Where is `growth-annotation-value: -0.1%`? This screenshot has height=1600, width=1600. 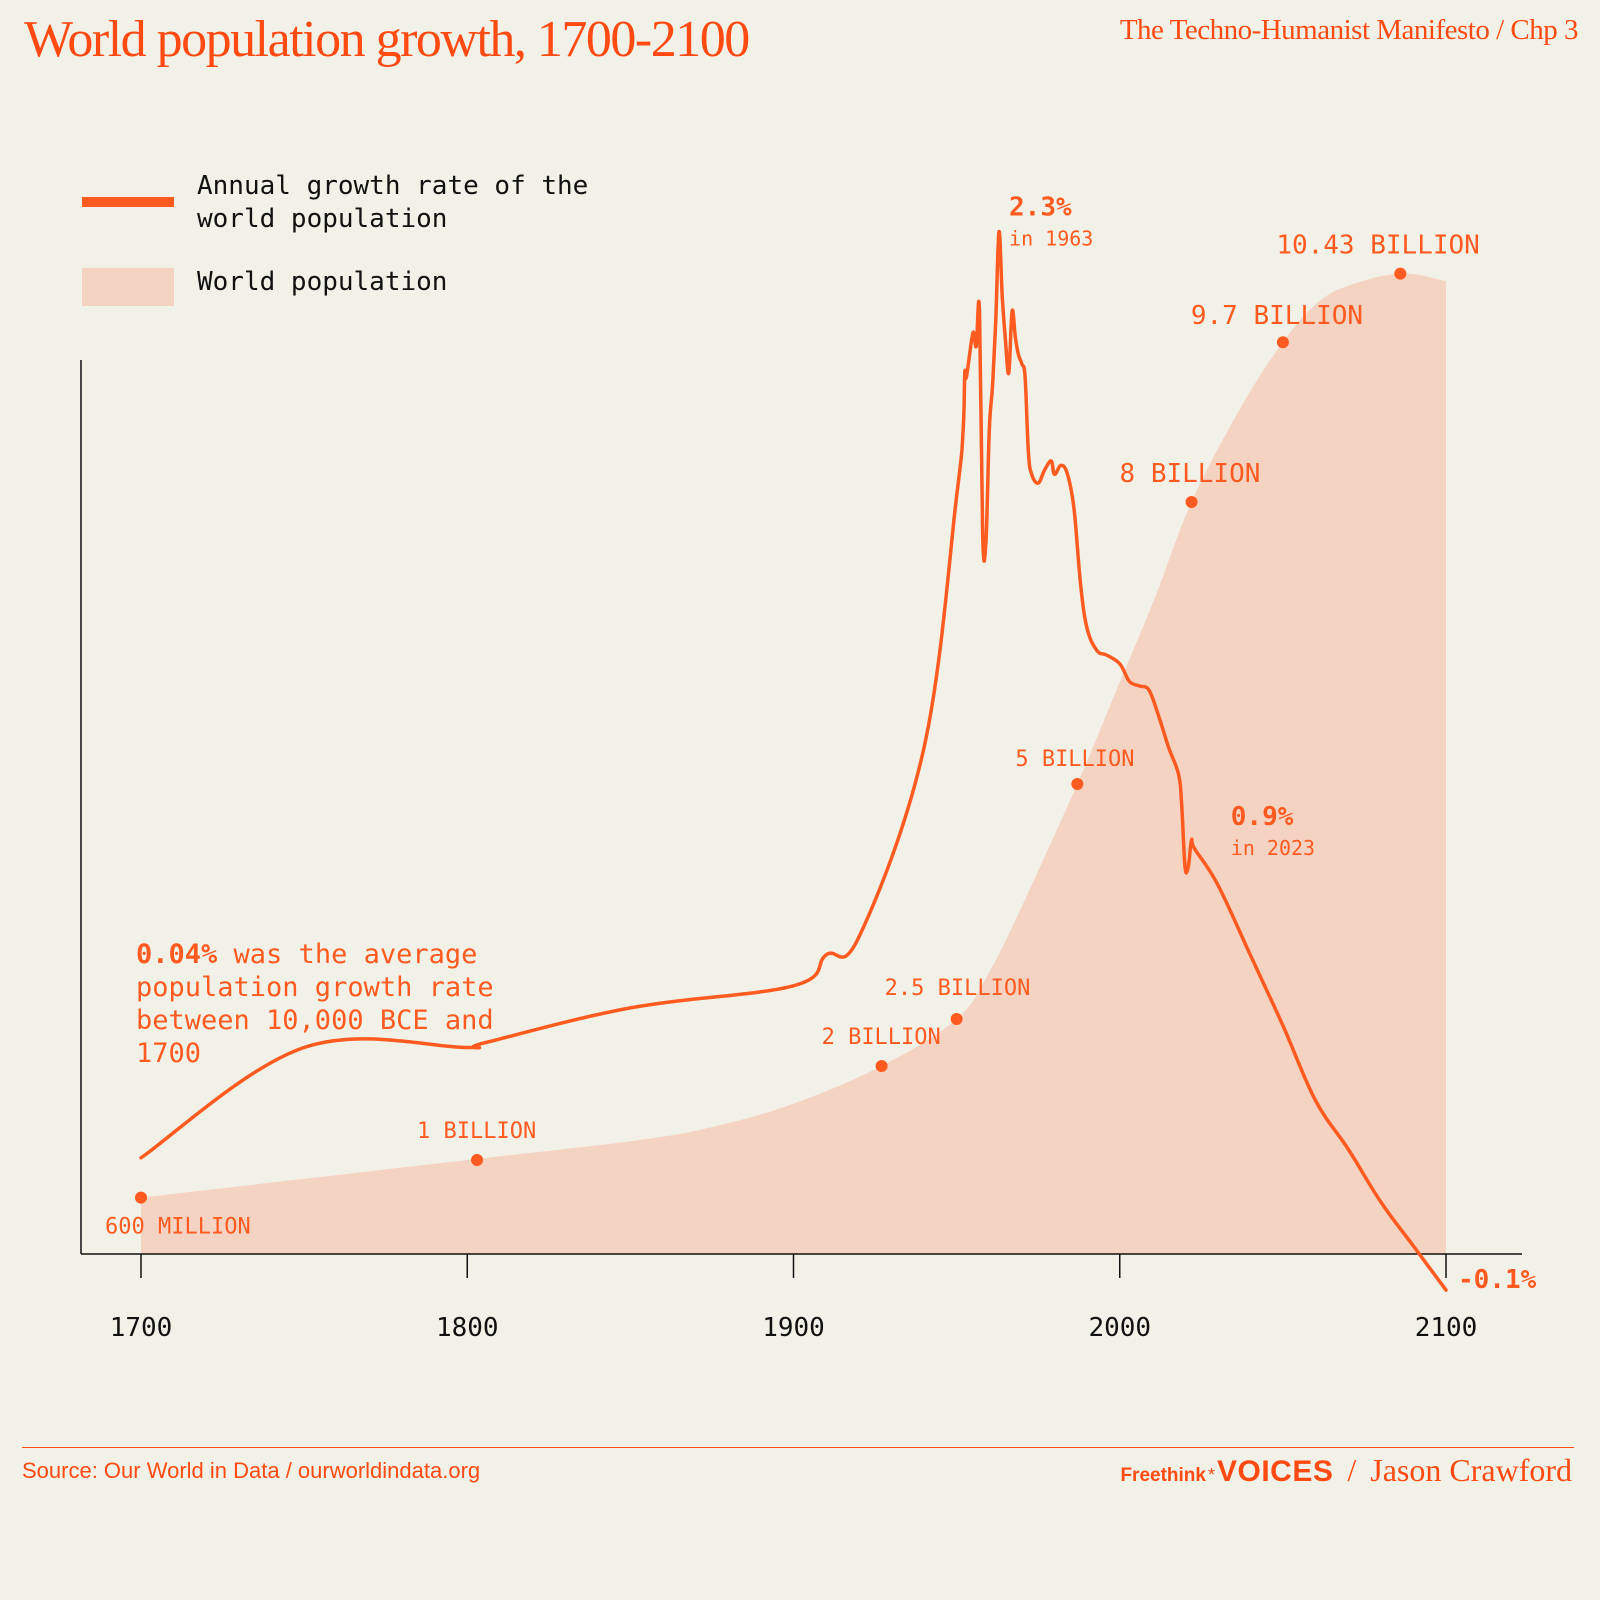 growth-annotation-value: -0.1% is located at coordinates (1497, 1280).